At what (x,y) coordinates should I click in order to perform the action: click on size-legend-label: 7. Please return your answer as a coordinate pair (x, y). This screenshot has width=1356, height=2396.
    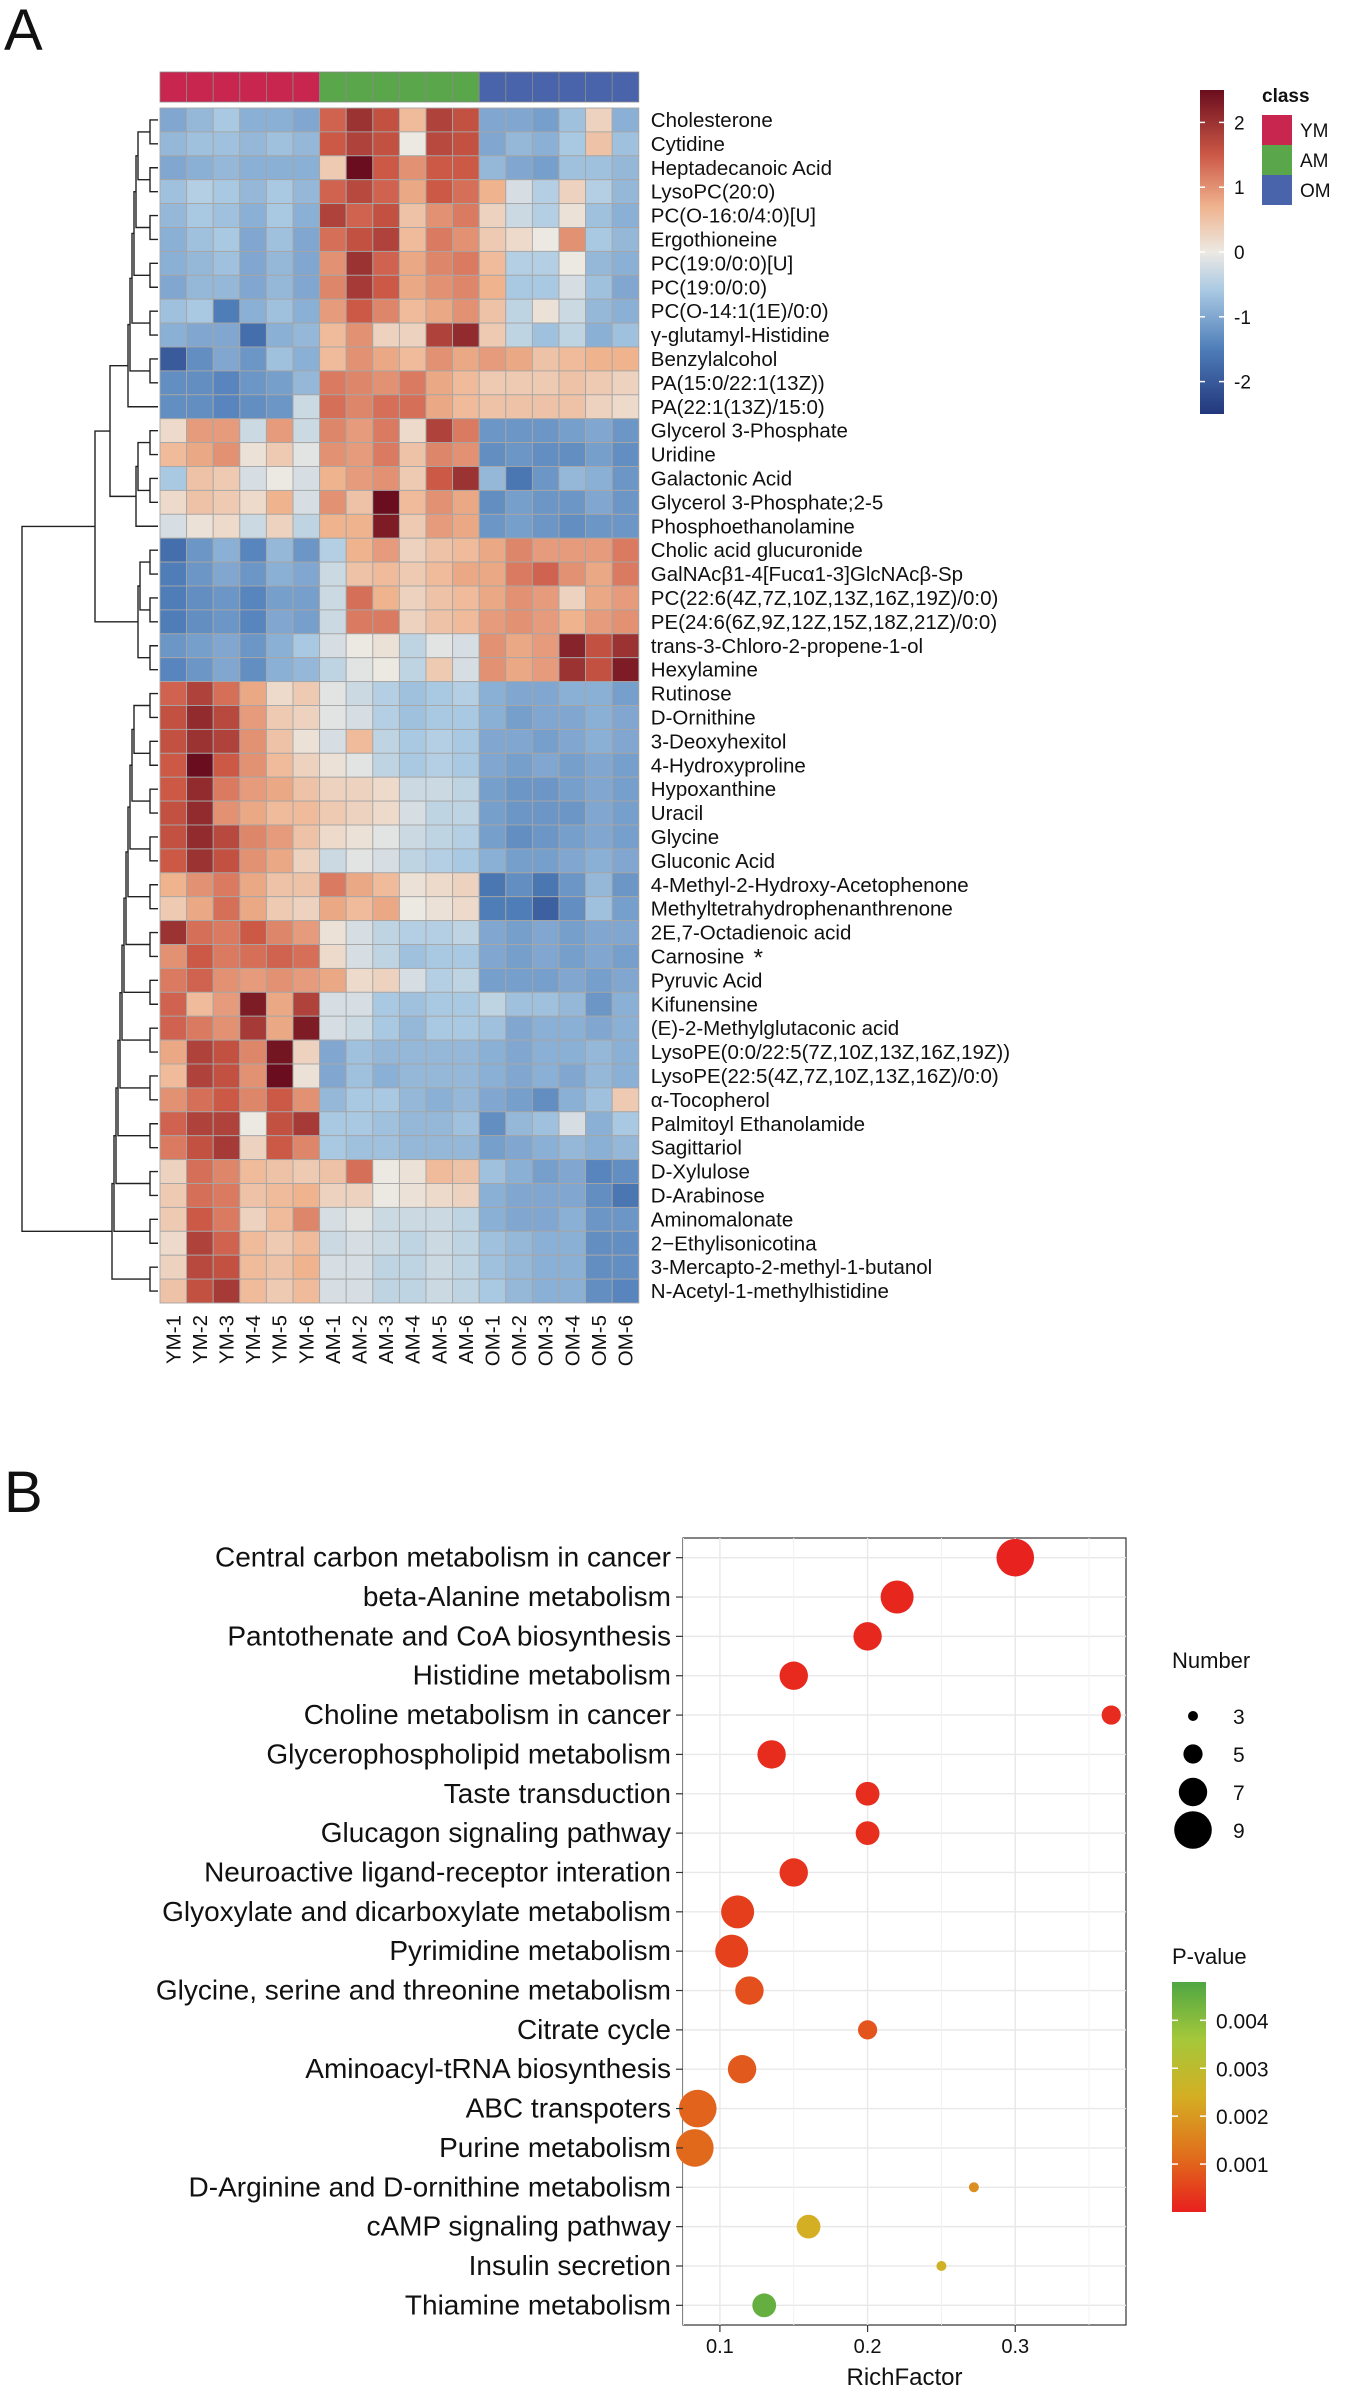
    Looking at the image, I should click on (1239, 1793).